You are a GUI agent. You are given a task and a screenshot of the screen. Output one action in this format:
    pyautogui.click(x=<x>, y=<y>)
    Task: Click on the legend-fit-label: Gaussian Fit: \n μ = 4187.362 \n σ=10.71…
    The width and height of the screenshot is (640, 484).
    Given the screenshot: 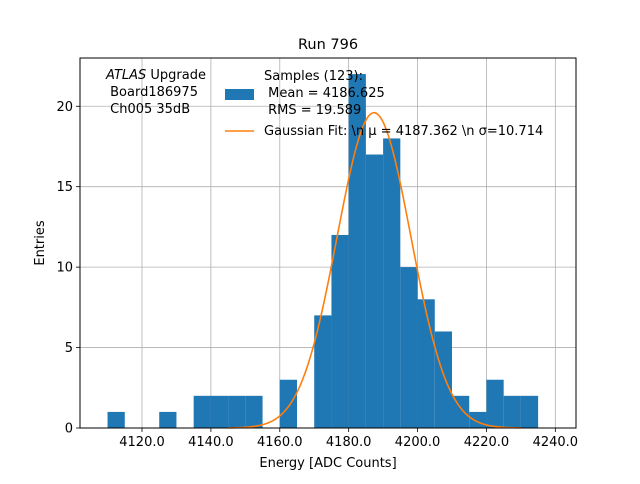 What is the action you would take?
    pyautogui.click(x=403, y=131)
    